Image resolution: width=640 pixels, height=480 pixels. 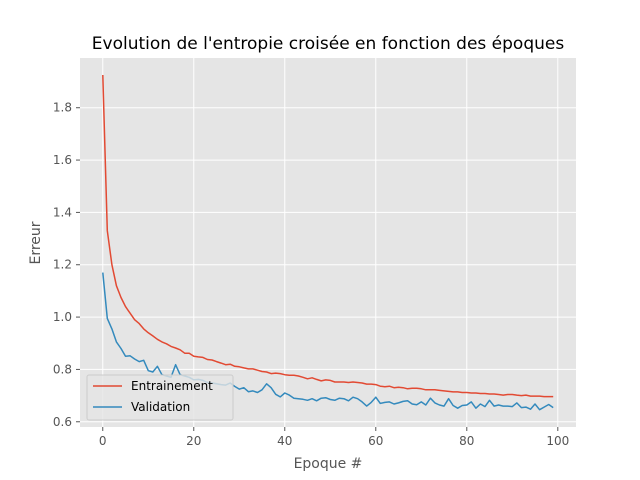 I want to click on y-axis: 0.6 0.8 1.0 1.2 1.4 1.6 1.8, so click(x=66, y=265).